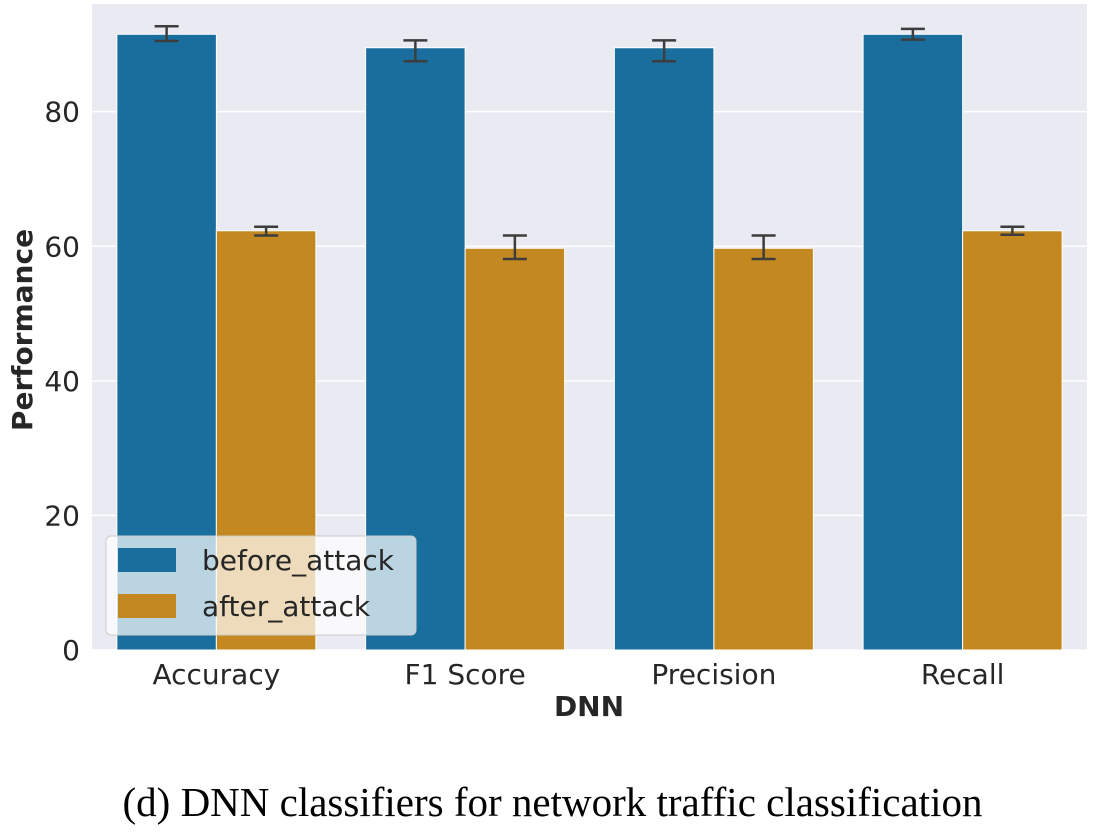 The height and width of the screenshot is (834, 1105). I want to click on x-tick-label: F1 Score, so click(465, 674).